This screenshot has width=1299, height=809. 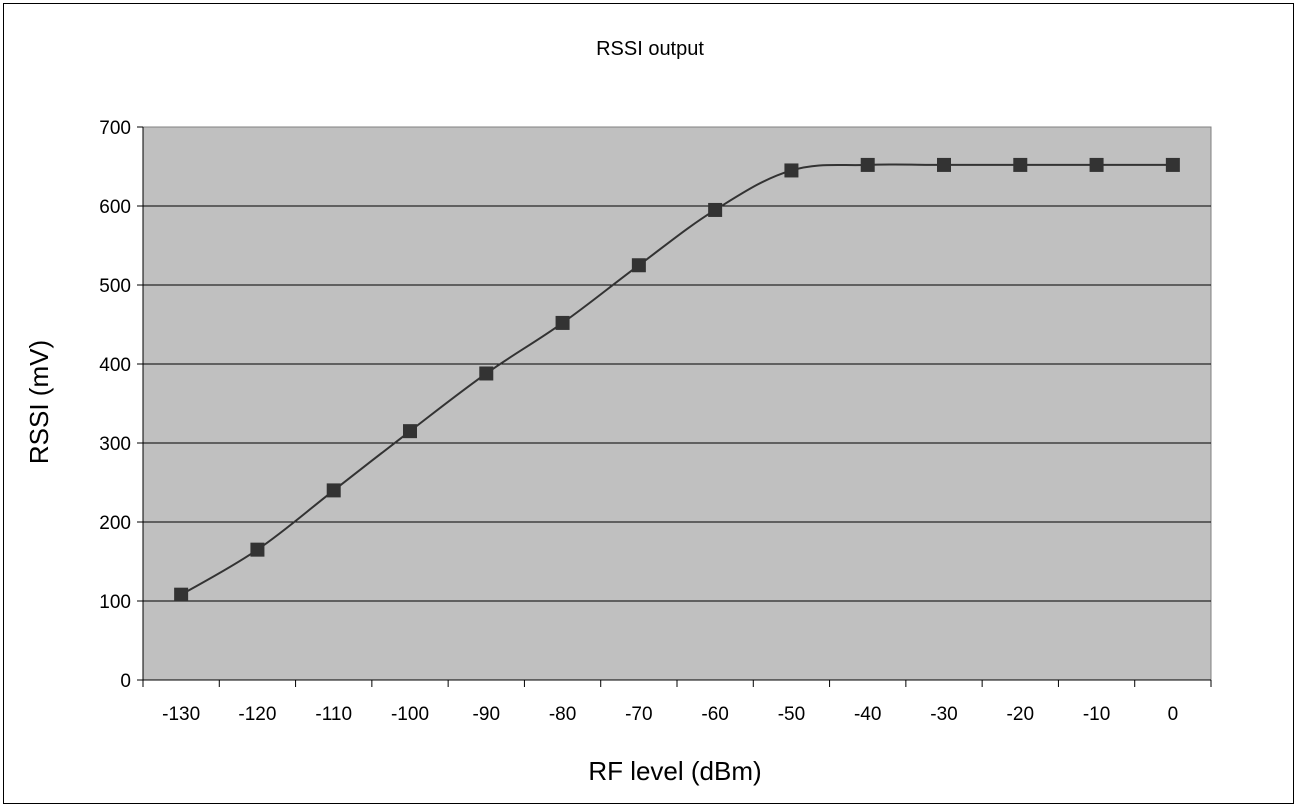 What do you see at coordinates (1096, 714) in the screenshot?
I see `x-tick-label: -10` at bounding box center [1096, 714].